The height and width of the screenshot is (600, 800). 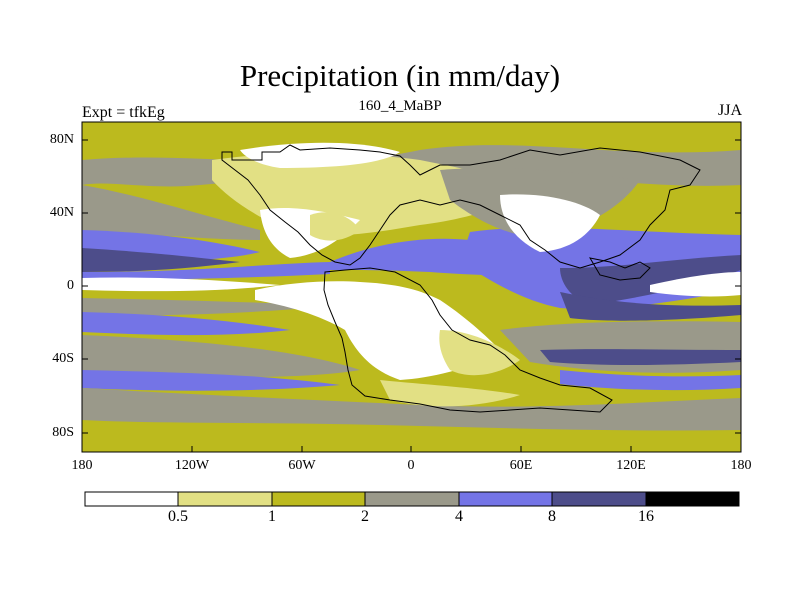 What do you see at coordinates (61, 212) in the screenshot?
I see `lat-label-40n: 40N` at bounding box center [61, 212].